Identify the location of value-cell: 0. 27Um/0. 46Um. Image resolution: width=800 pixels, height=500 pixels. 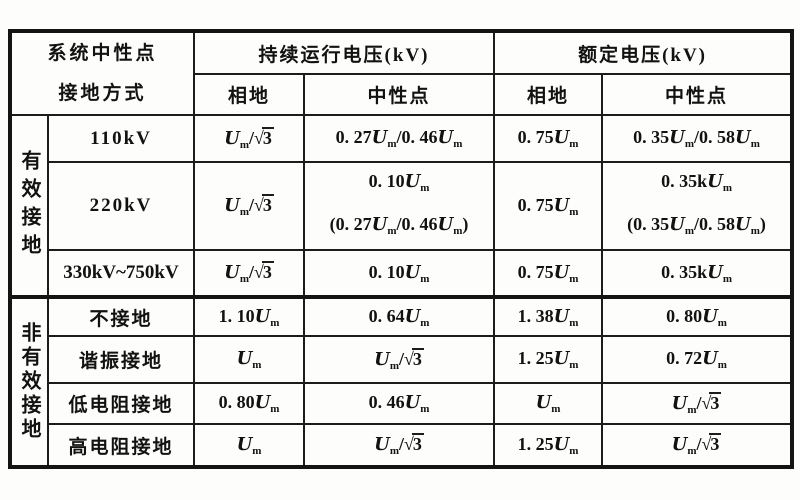
(399, 138).